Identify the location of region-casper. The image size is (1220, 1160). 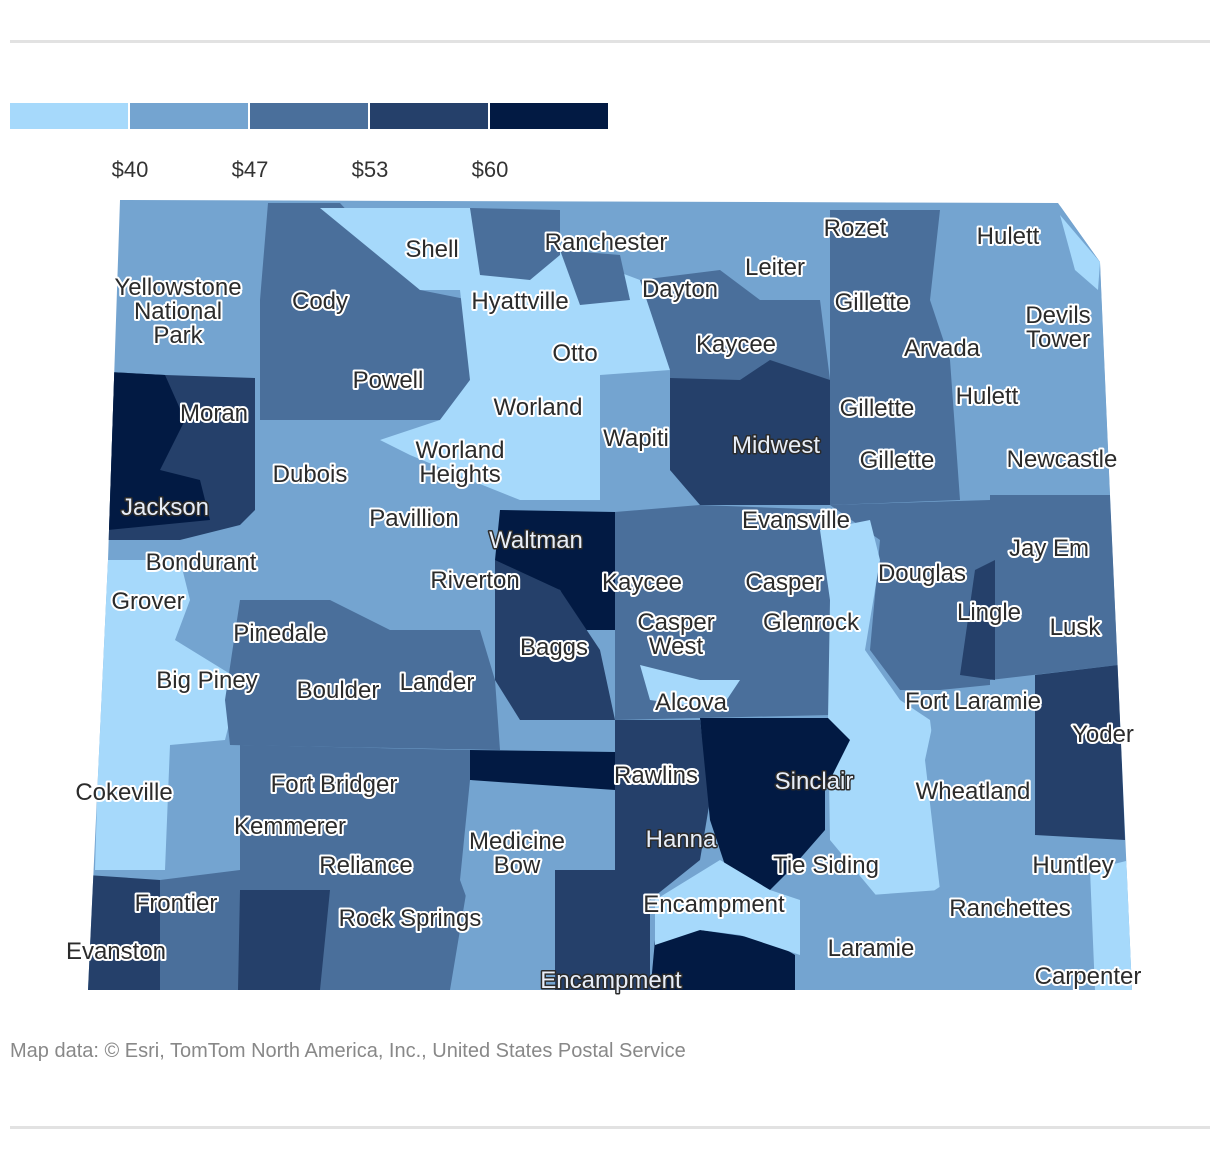
(722, 612).